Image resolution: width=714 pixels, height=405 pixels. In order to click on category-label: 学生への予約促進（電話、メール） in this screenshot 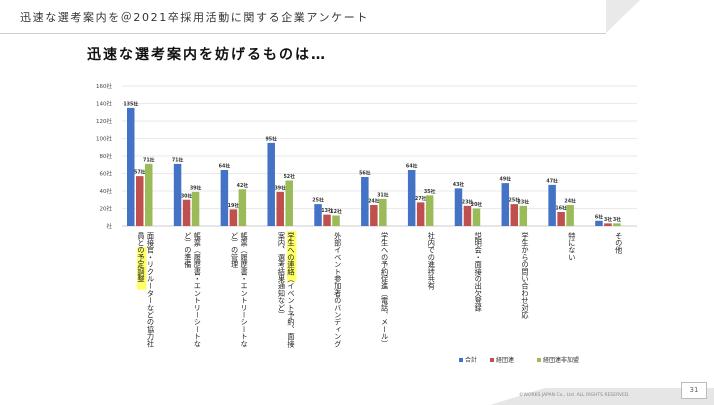, I will do `click(385, 289)`.